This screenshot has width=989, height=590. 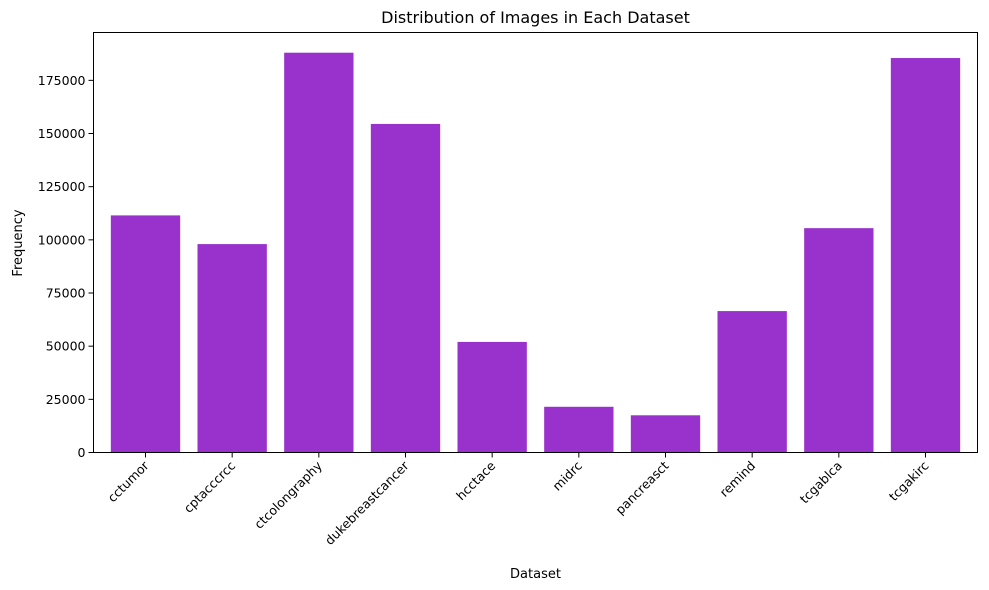 What do you see at coordinates (535, 17) in the screenshot?
I see `chart-title: Distribution of Images in Each Dataset` at bounding box center [535, 17].